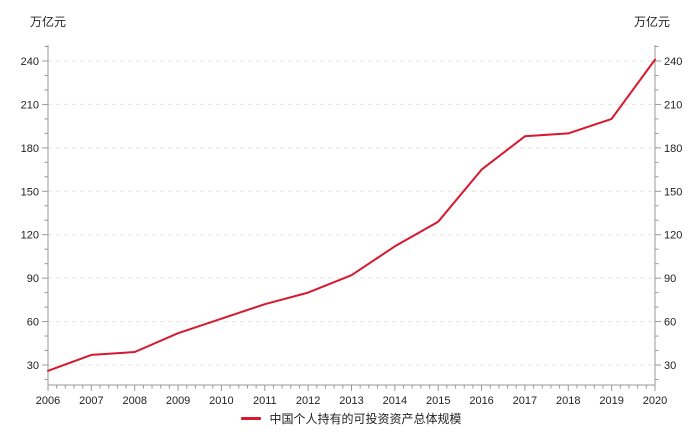  What do you see at coordinates (525, 401) in the screenshot?
I see `x-tick-label: 2017` at bounding box center [525, 401].